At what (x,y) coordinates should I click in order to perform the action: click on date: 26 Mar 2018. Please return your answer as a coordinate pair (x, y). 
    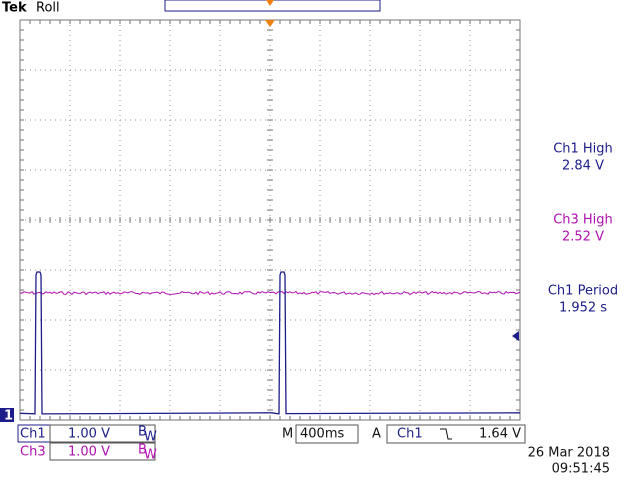
    Looking at the image, I should click on (569, 453).